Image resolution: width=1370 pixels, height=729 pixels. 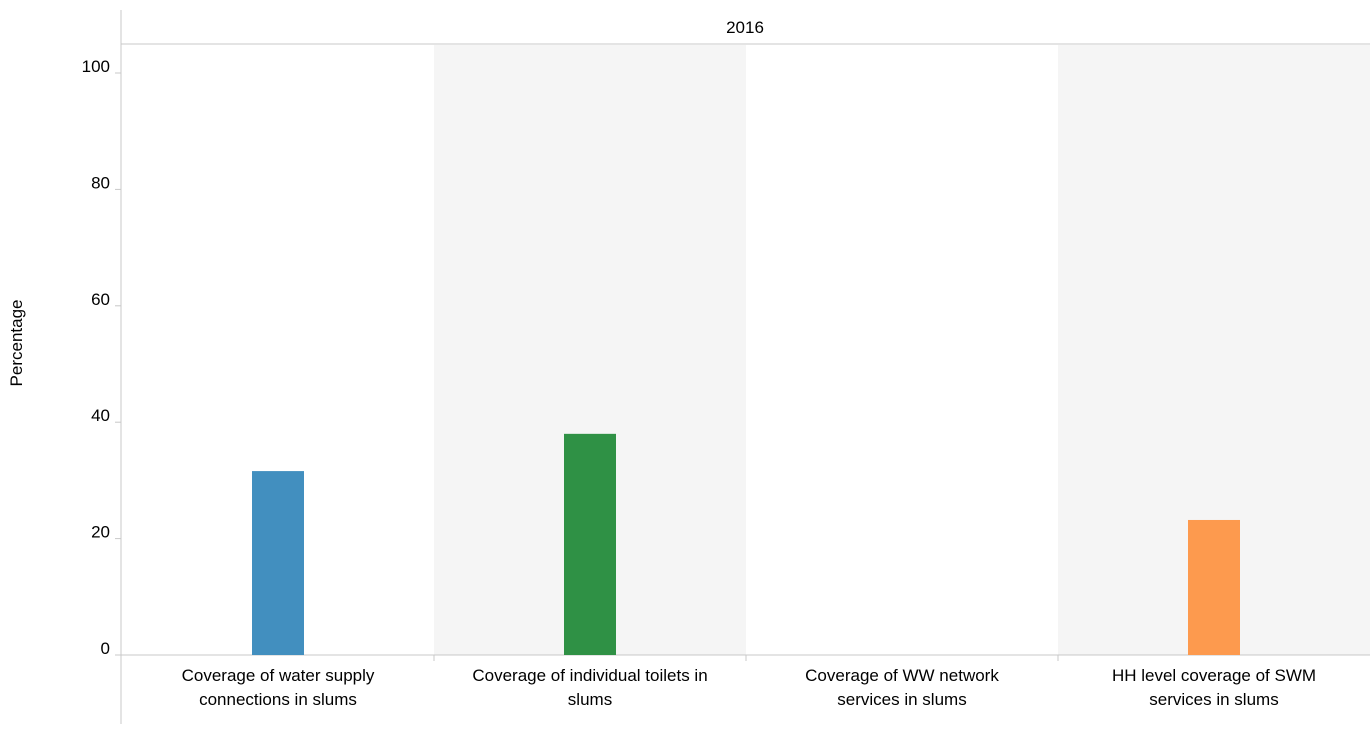 What do you see at coordinates (96, 66) in the screenshot?
I see `y-tick-label: 100` at bounding box center [96, 66].